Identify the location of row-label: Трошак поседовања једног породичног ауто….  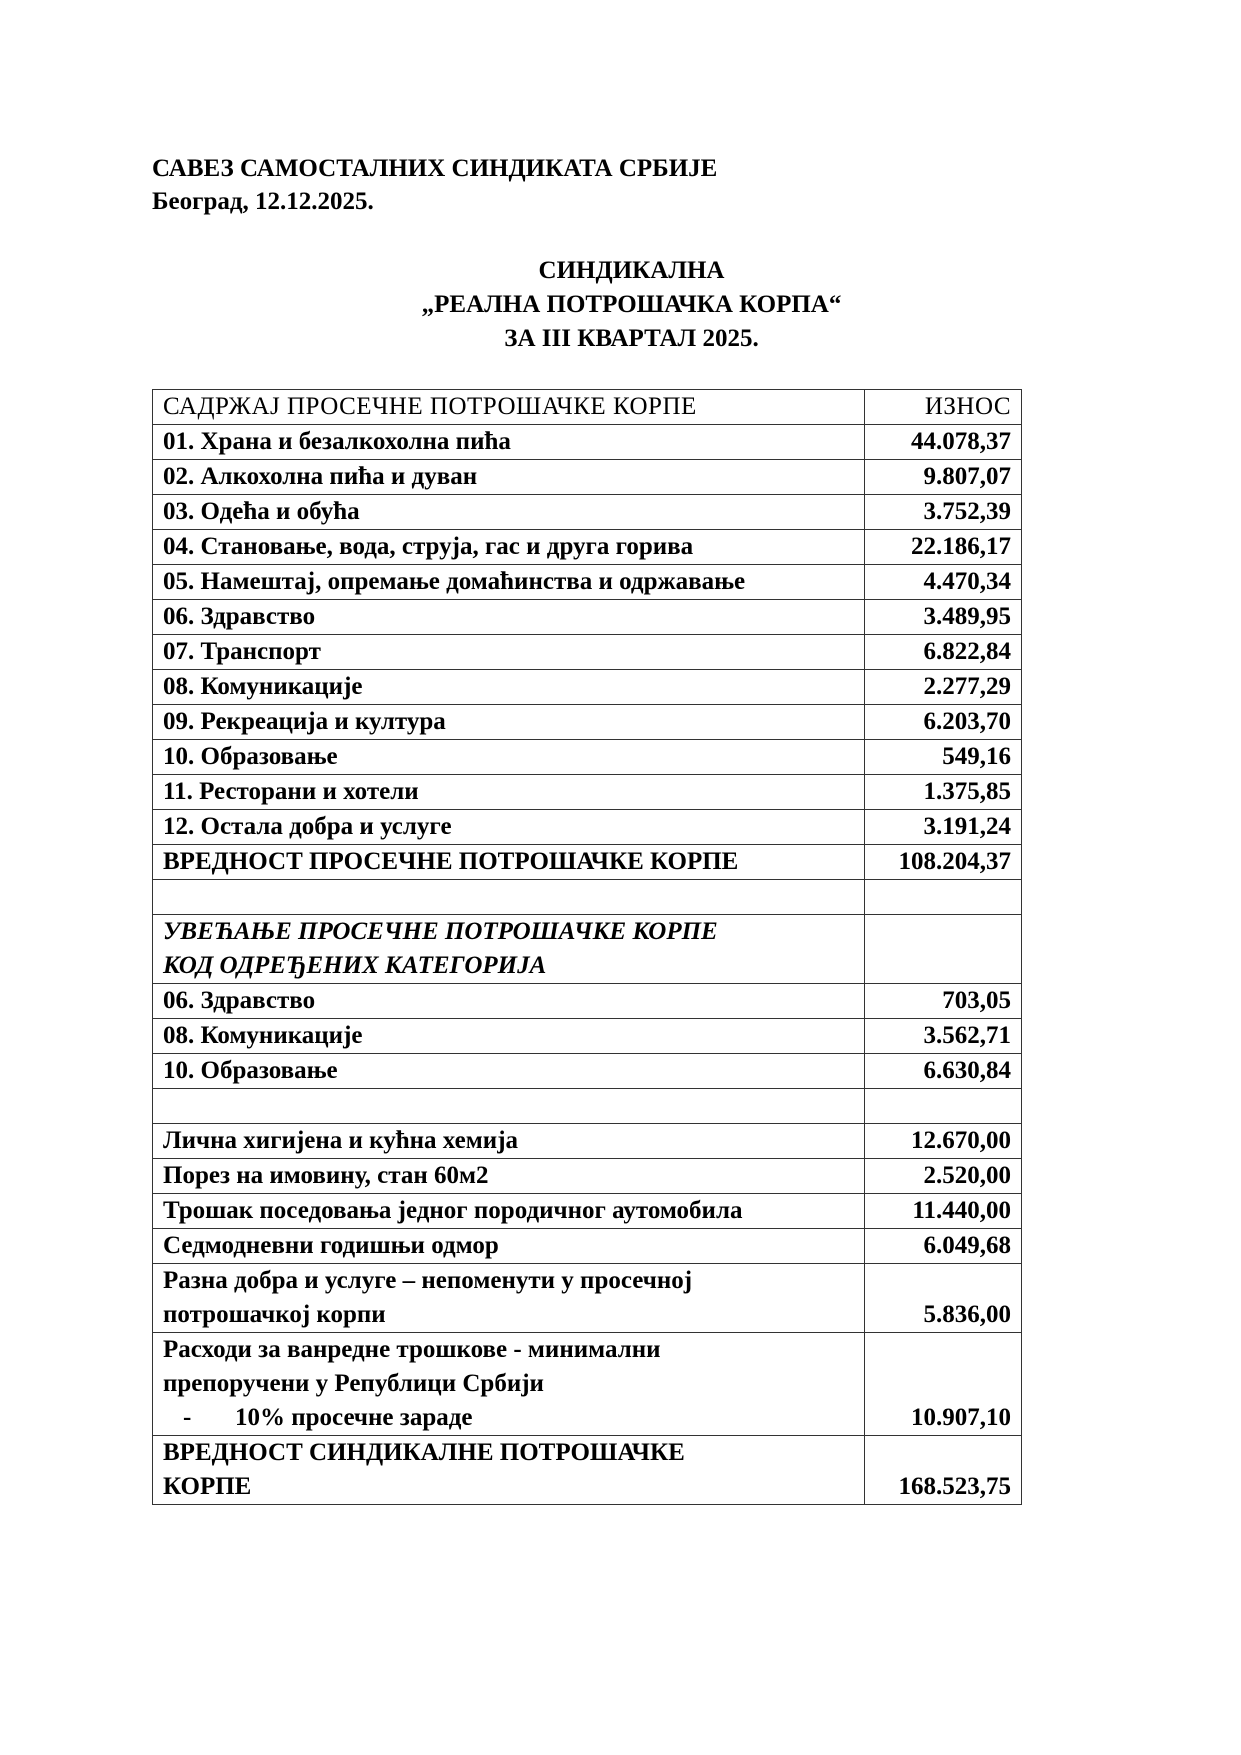
(508, 1211).